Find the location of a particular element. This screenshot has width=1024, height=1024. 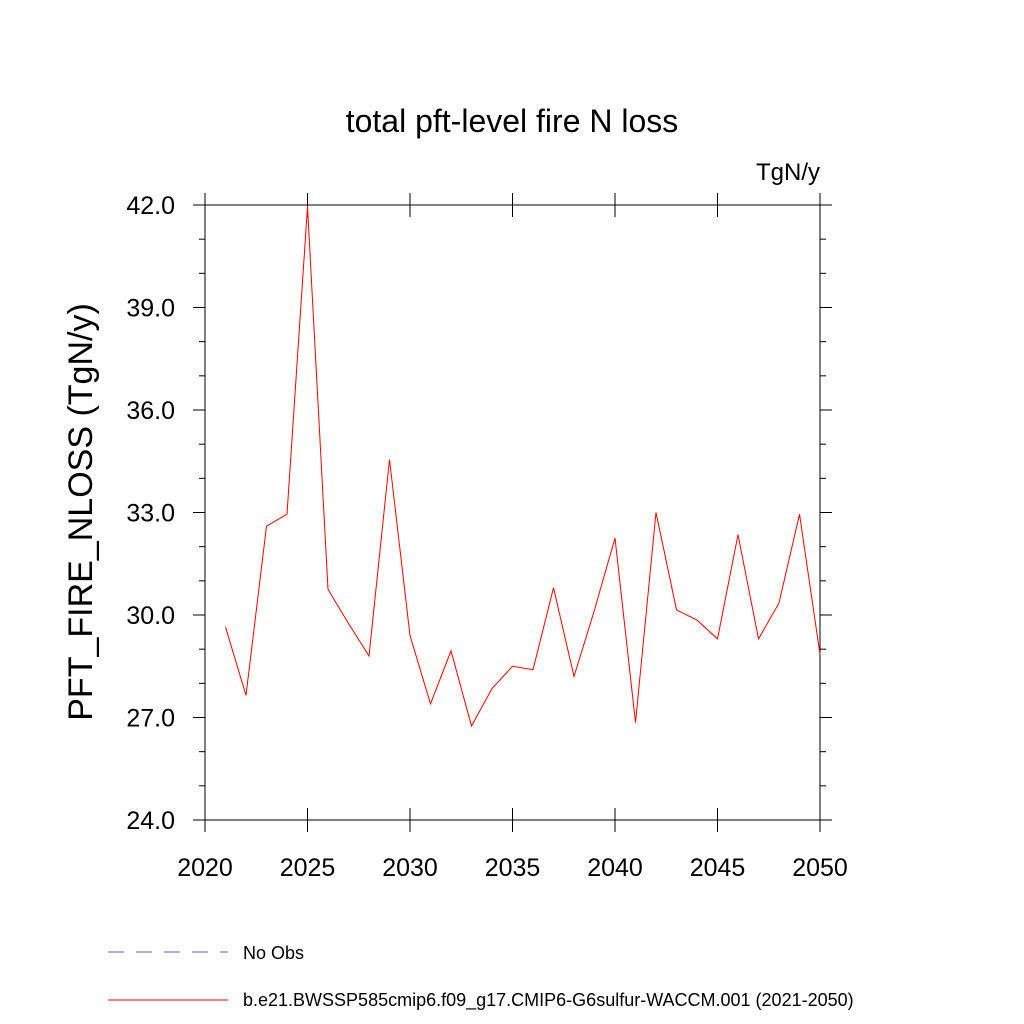

legend-label-no-obs: No Obs is located at coordinates (273, 953).